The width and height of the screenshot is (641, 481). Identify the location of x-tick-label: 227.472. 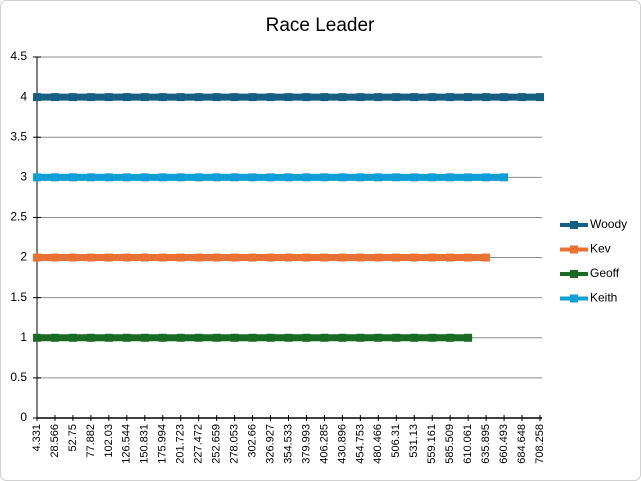
(199, 444).